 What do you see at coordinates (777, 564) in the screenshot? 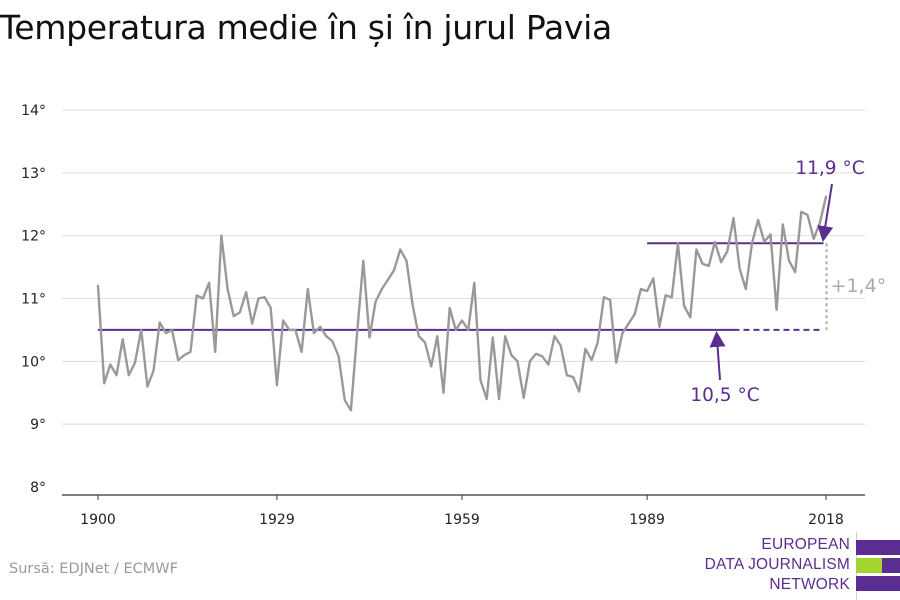
I see `logo-line-2: DATA JOURNALISM` at bounding box center [777, 564].